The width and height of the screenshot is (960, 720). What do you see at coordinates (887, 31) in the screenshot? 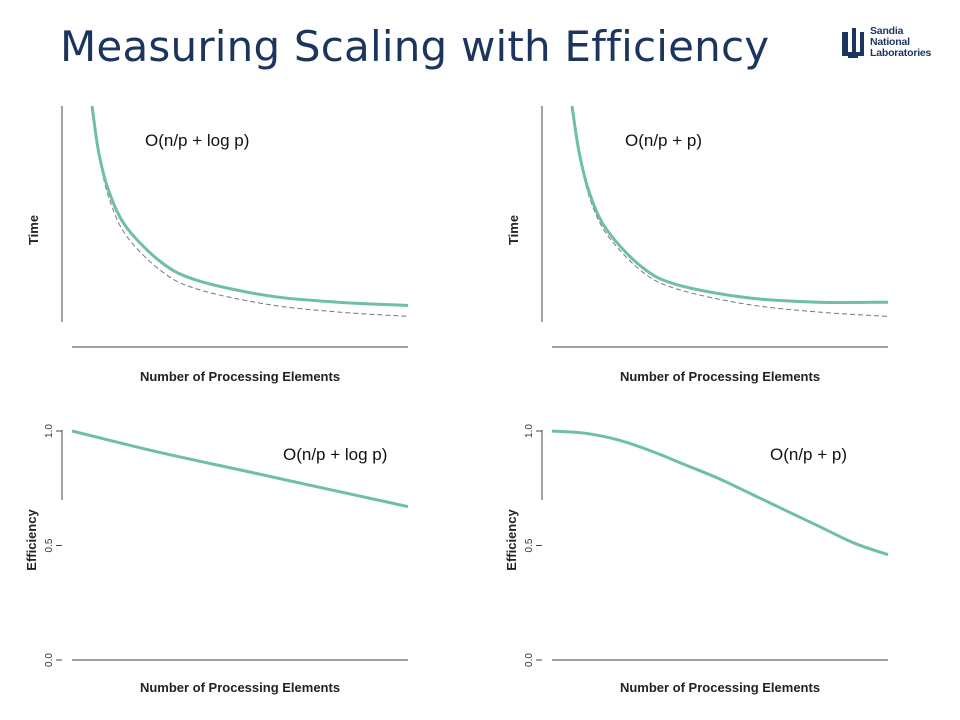
I see `logo-line-1: Sandia` at bounding box center [887, 31].